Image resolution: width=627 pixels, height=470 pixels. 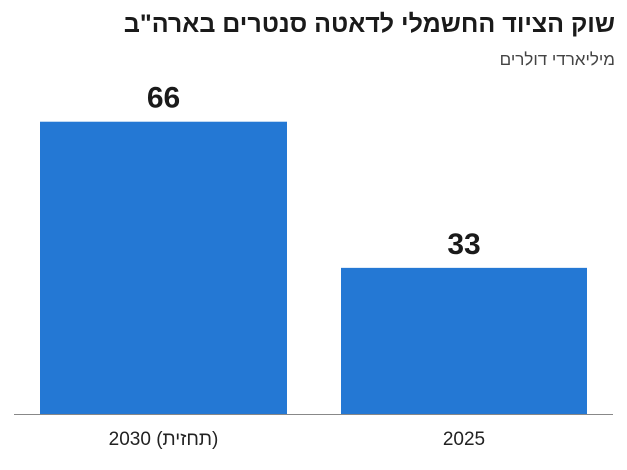 I want to click on chart-subtitle: מיליארדי דולרים, so click(x=557, y=59).